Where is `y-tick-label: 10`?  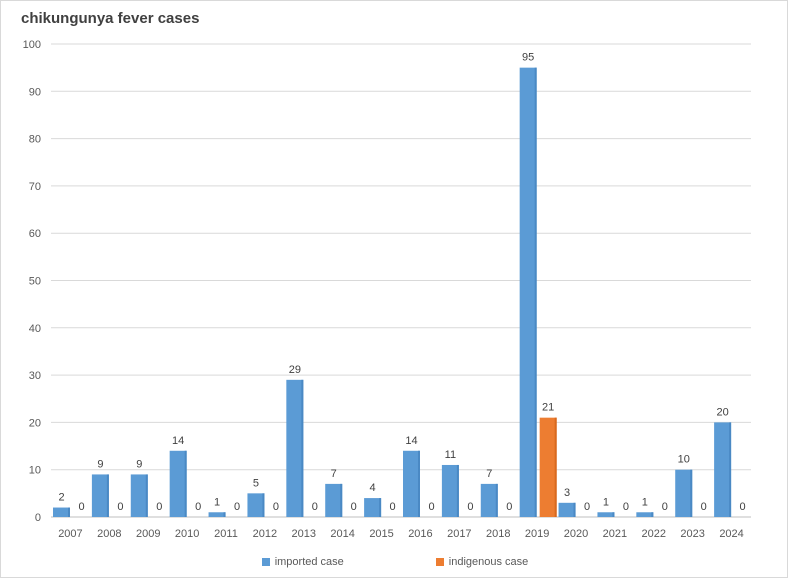
y-tick-label: 10 is located at coordinates (35, 471).